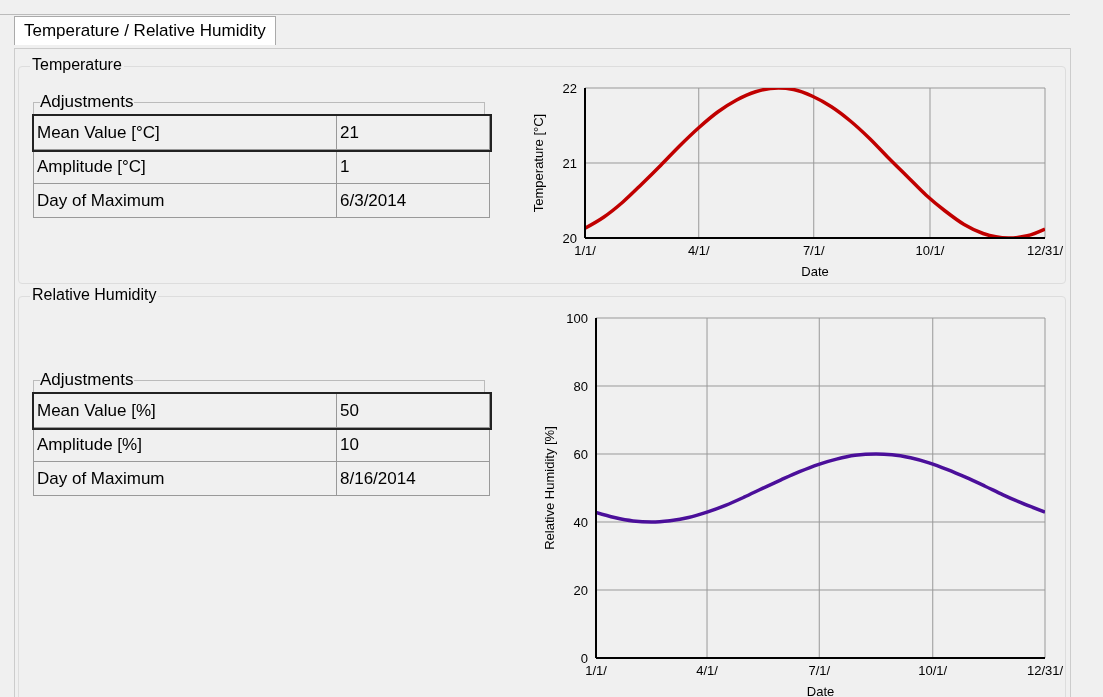  Describe the element at coordinates (413, 410) in the screenshot. I see `text: 50` at that location.